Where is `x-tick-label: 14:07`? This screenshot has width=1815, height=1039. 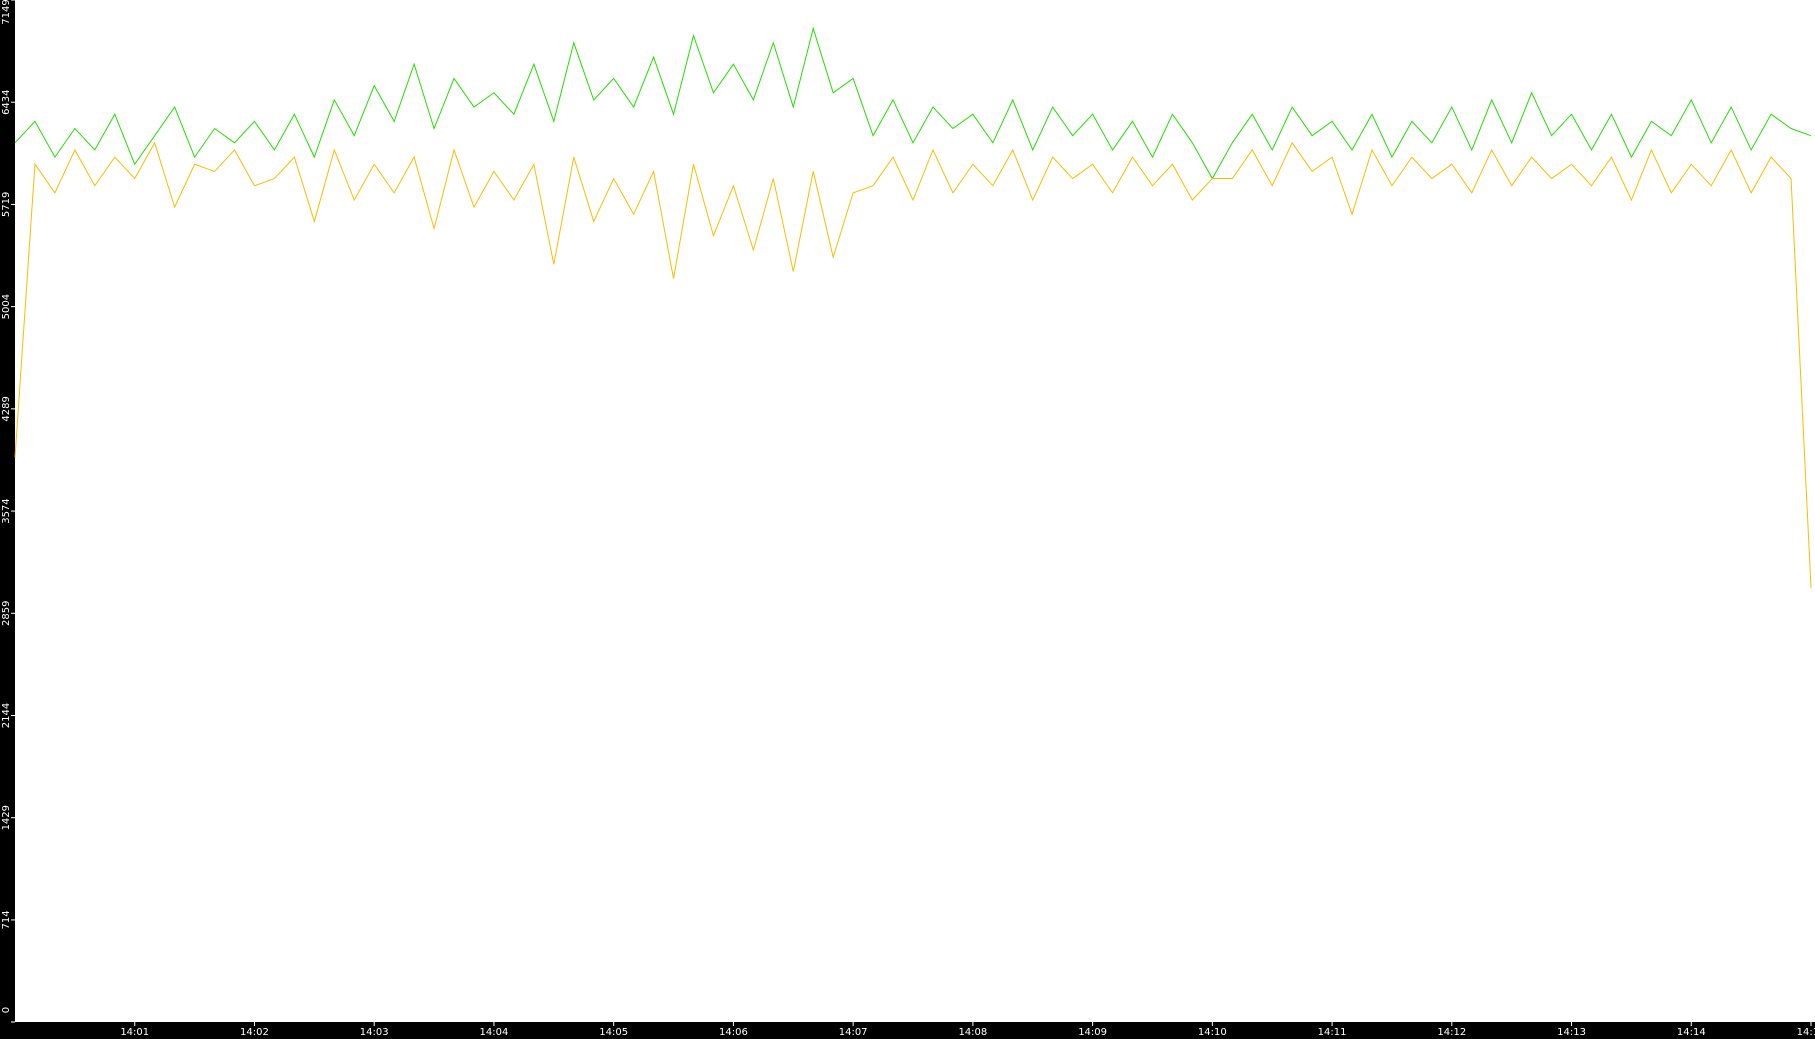 x-tick-label: 14:07 is located at coordinates (853, 1032).